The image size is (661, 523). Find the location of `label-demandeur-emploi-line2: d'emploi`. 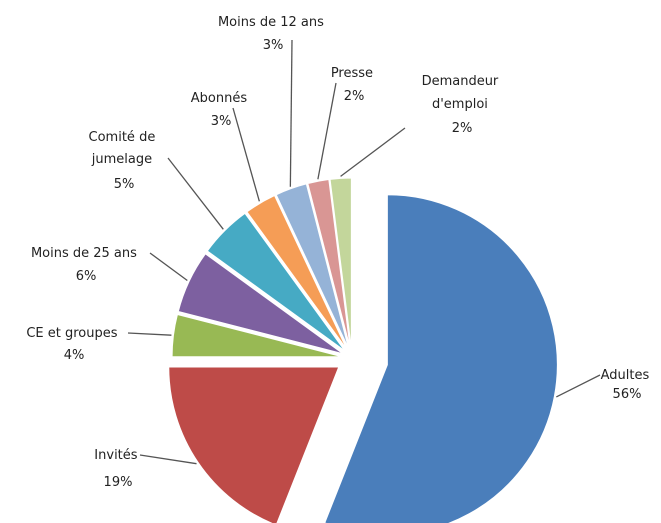

label-demandeur-emploi-line2: d'emploi is located at coordinates (460, 104).